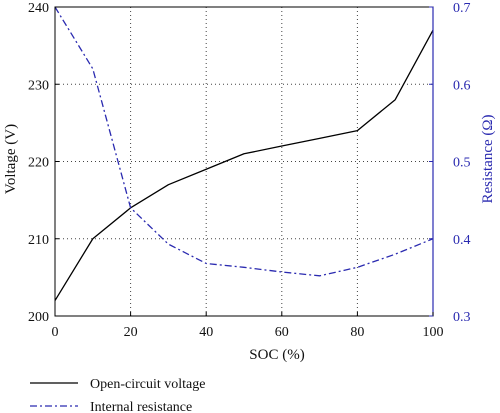  Describe the element at coordinates (462, 317) in the screenshot. I see `y-right-tick-label: 0.3` at that location.